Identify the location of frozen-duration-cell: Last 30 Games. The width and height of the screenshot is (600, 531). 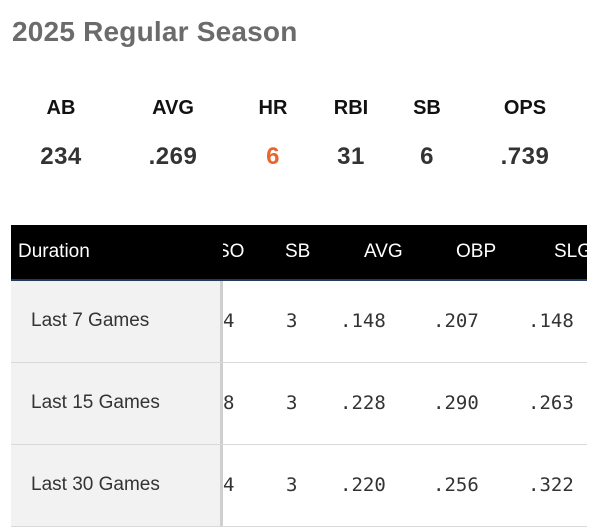
(117, 485).